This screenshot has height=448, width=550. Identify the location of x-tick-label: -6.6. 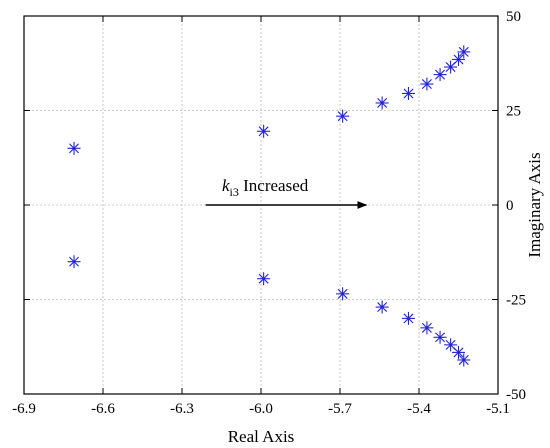
(103, 409).